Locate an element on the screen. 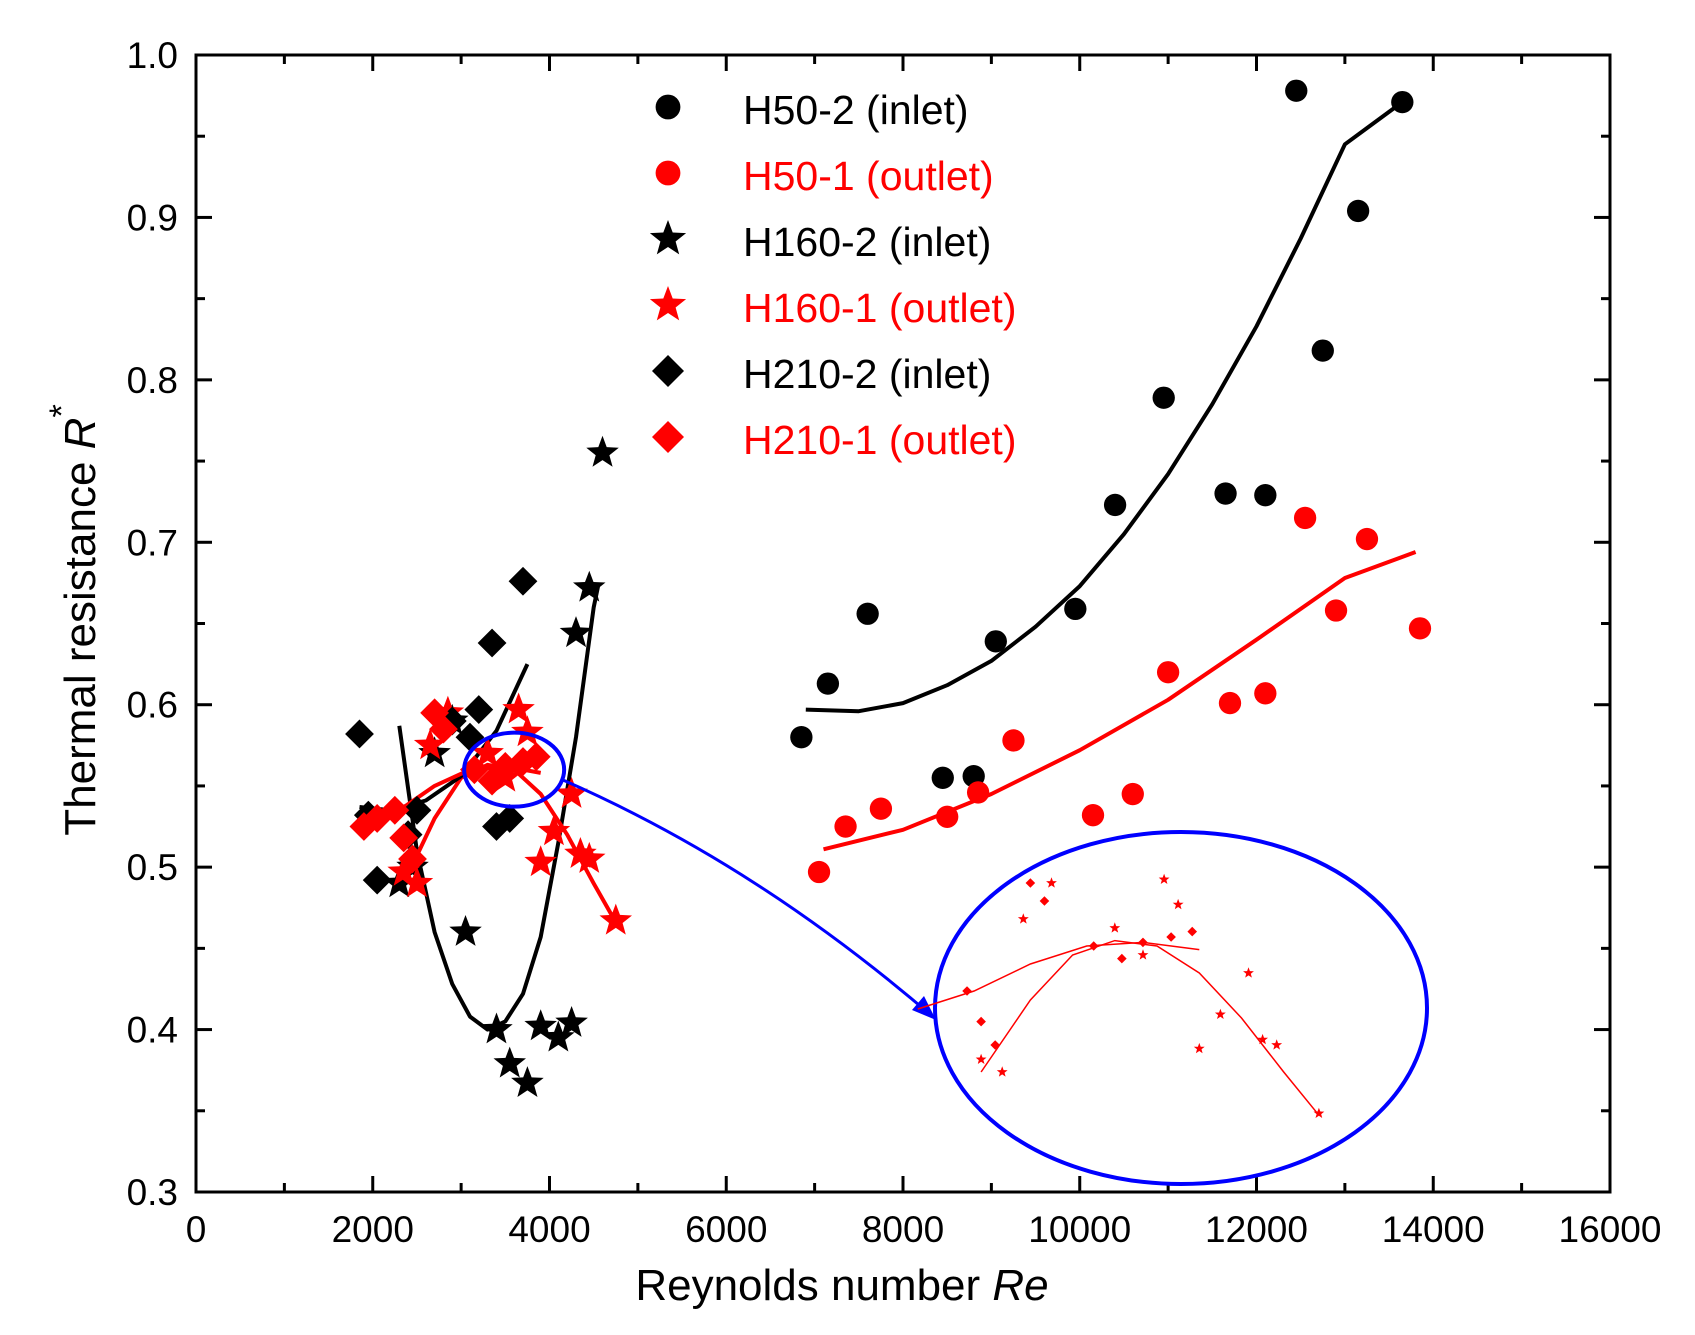 The width and height of the screenshot is (1695, 1335). zoom-inset-ring is located at coordinates (1181, 1008).